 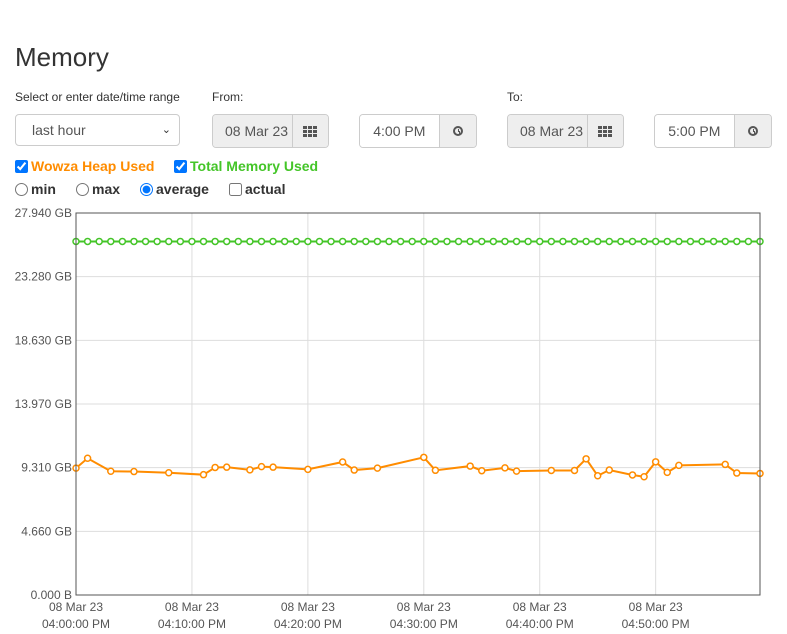 I want to click on agg-label-min: min, so click(x=43, y=189).